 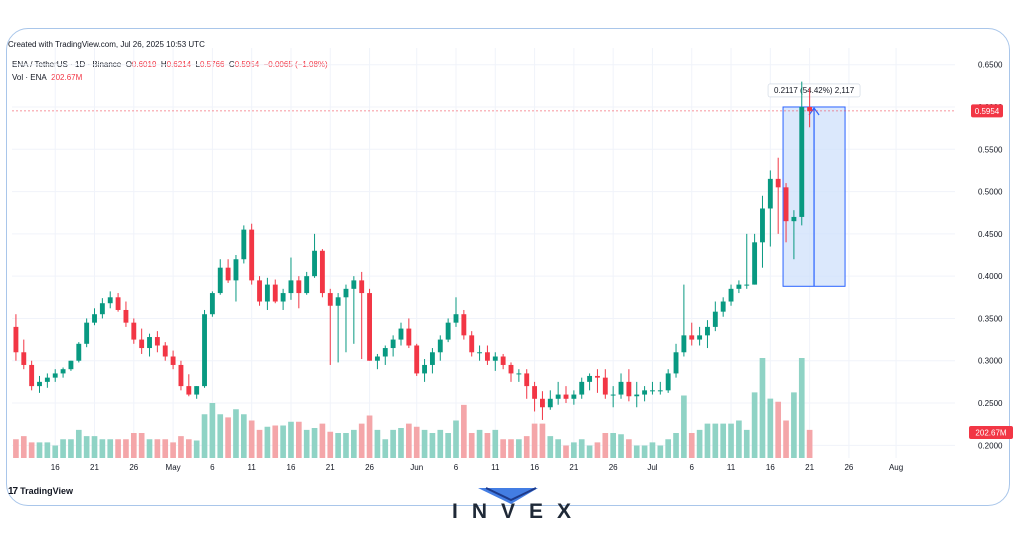 What do you see at coordinates (731, 467) in the screenshot?
I see `x-tick-label: 11` at bounding box center [731, 467].